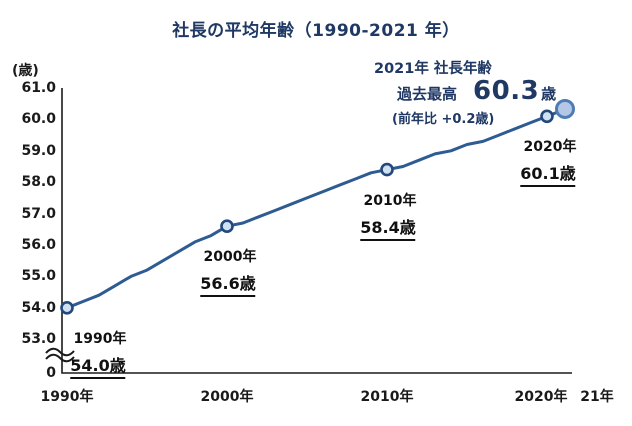 The width and height of the screenshot is (632, 426). I want to click on callout-value-label: 60.1歳, so click(548, 174).